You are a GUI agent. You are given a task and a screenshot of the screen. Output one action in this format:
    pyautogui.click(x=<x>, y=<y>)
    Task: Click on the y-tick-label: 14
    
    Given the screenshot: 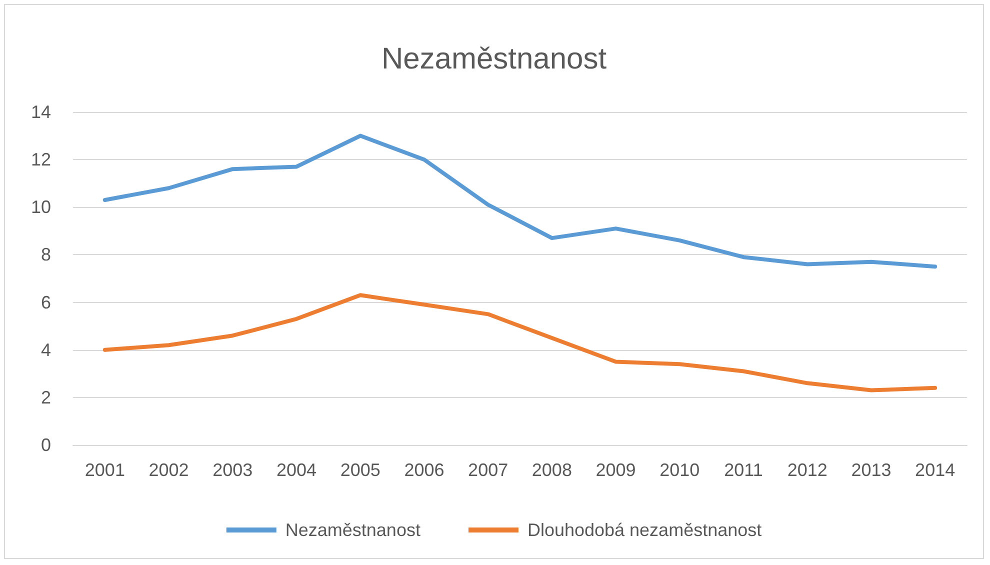 What is the action you would take?
    pyautogui.click(x=40, y=112)
    